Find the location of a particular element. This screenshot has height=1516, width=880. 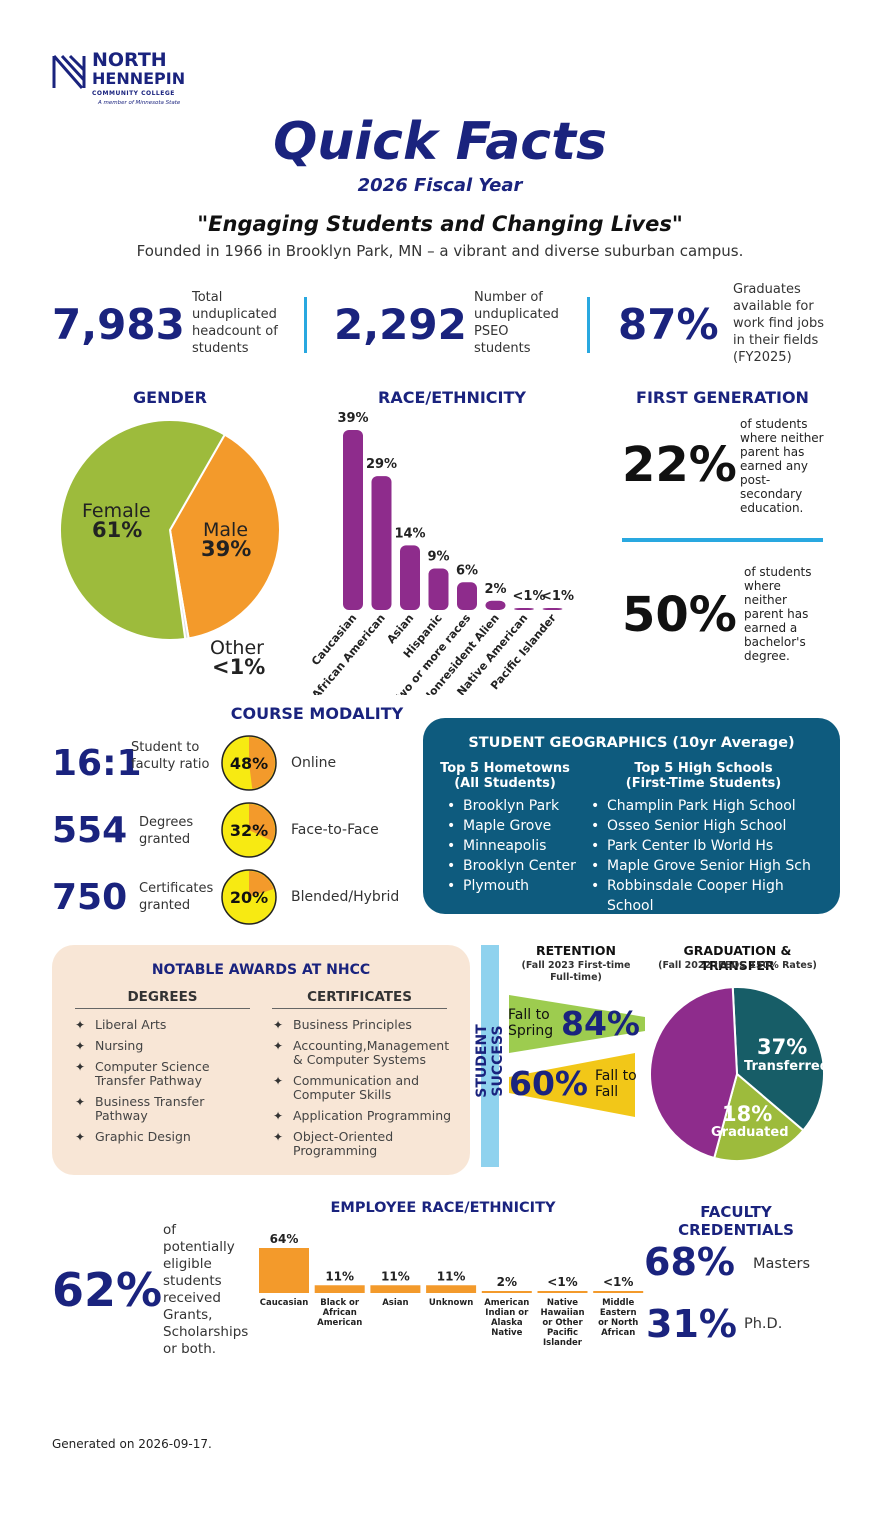

fall-spring-pct: 84% is located at coordinates (600, 1023).